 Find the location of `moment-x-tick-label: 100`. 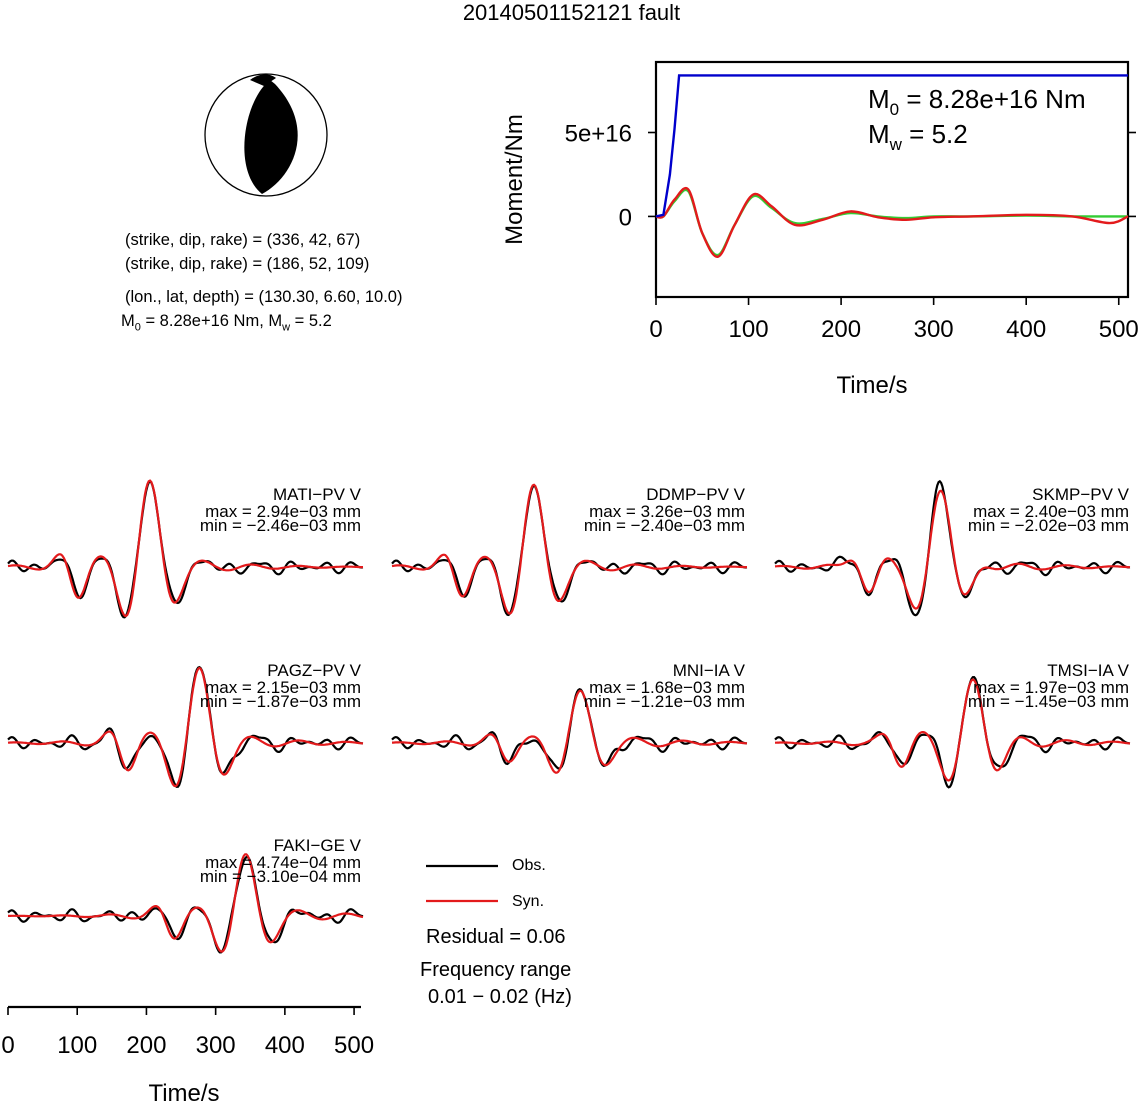

moment-x-tick-label: 100 is located at coordinates (749, 329).